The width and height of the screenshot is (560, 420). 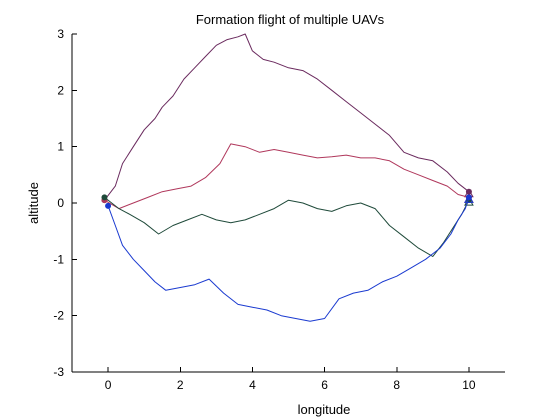 What do you see at coordinates (290, 379) in the screenshot?
I see `x-ticks: 0 2 4 6 8 10` at bounding box center [290, 379].